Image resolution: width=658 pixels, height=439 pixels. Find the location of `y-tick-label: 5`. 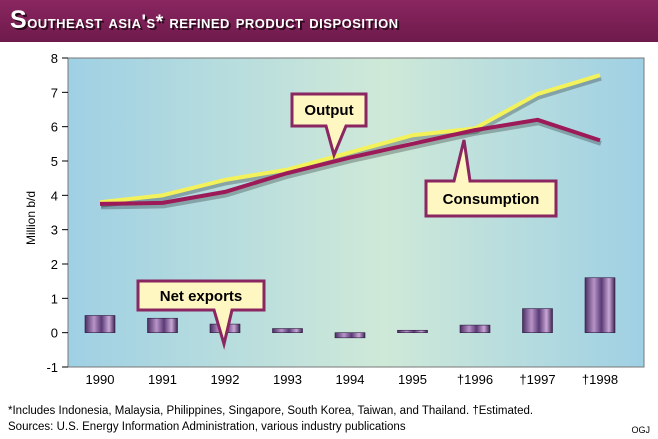

y-tick-label: 5 is located at coordinates (54, 161).